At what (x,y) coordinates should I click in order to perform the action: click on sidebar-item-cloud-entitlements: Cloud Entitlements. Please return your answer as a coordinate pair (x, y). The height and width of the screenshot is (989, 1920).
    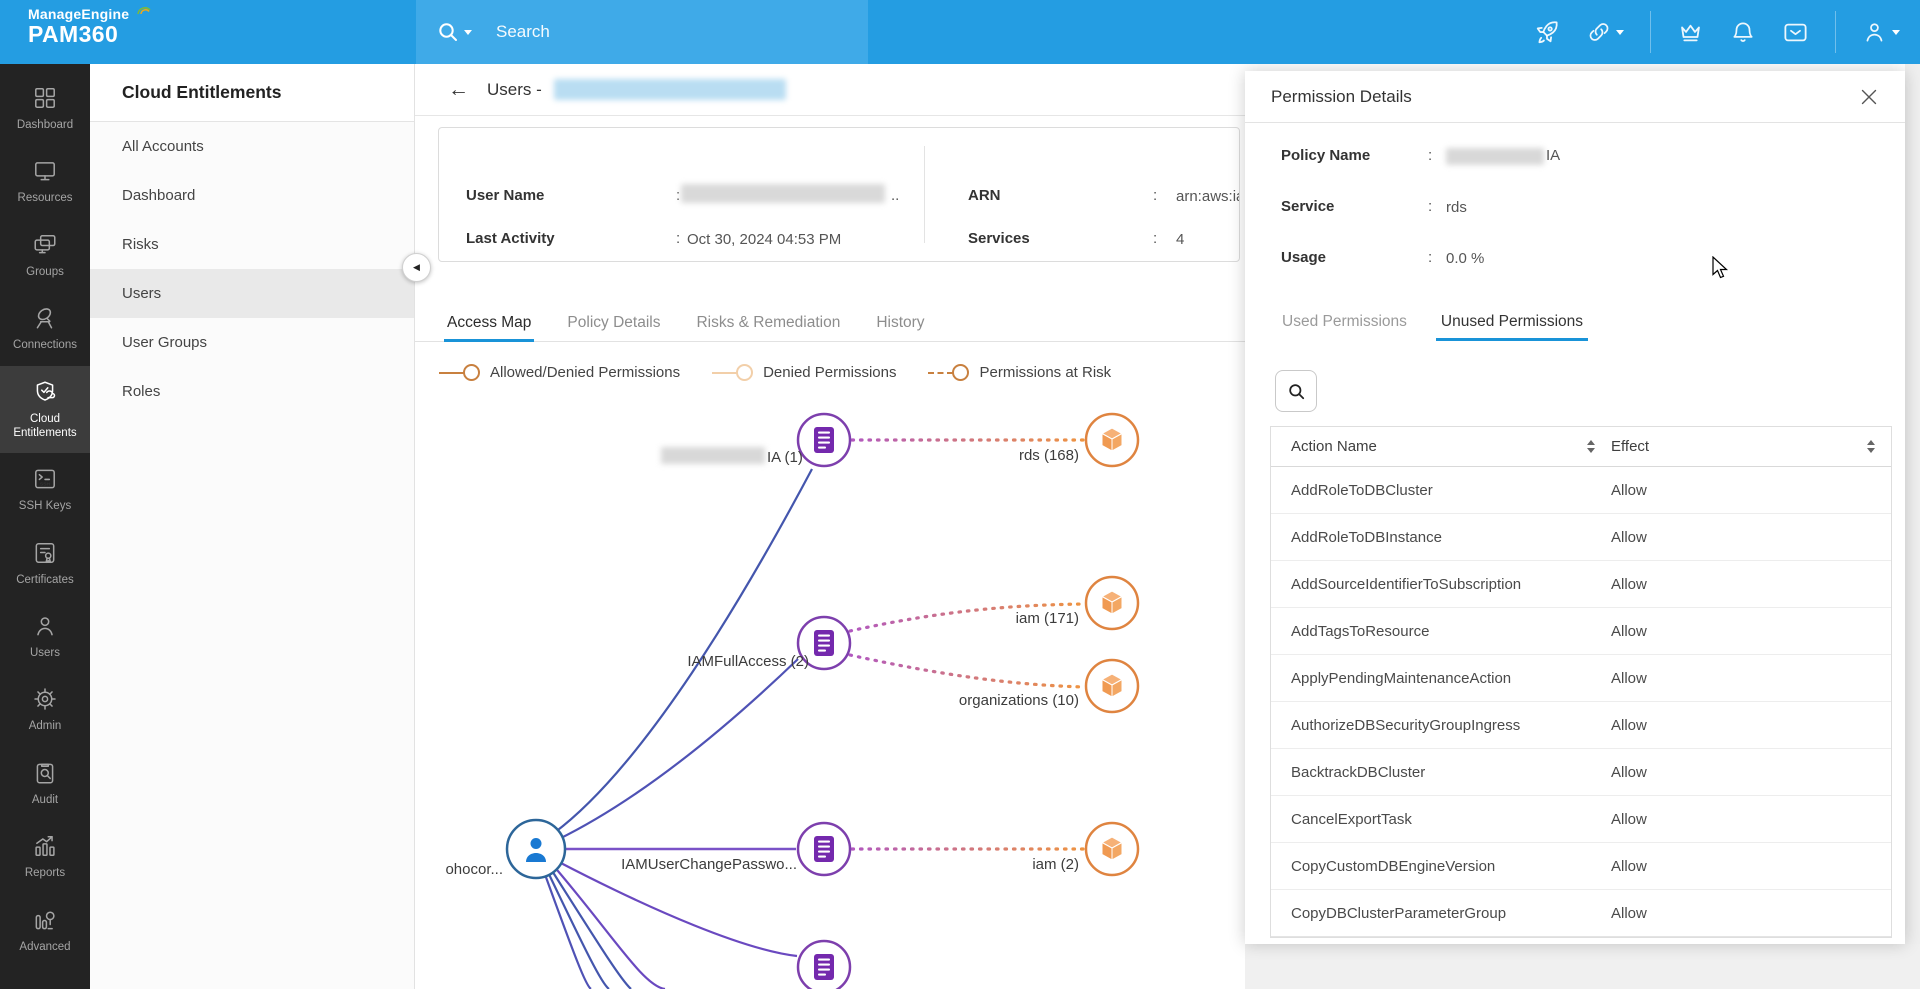
    Looking at the image, I should click on (45, 409).